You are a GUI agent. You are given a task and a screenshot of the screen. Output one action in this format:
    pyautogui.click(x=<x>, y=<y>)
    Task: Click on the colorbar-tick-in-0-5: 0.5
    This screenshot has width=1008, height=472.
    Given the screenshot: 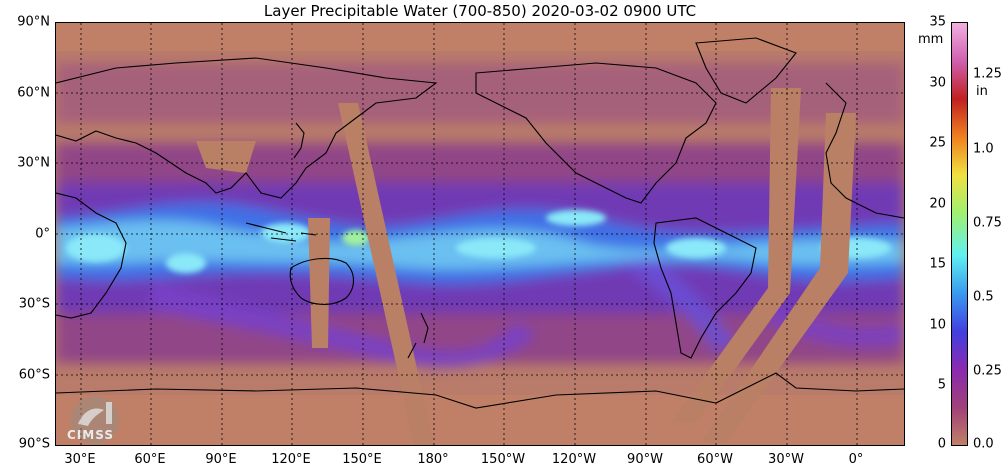 What is the action you would take?
    pyautogui.click(x=983, y=297)
    